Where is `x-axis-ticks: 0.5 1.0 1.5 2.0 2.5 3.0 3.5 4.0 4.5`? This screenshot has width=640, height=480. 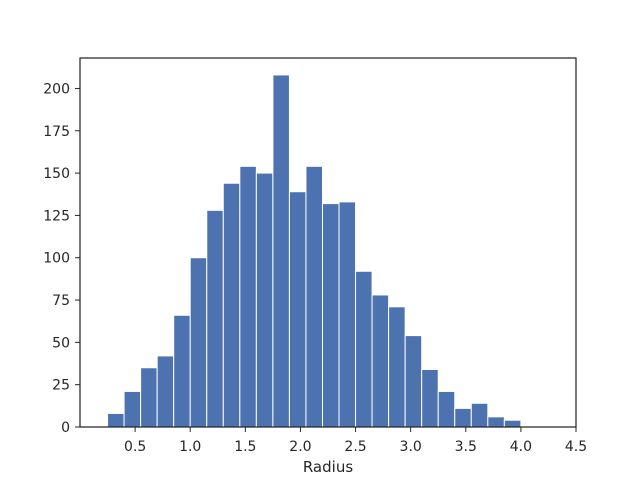
x-axis-ticks: 0.5 1.0 1.5 2.0 2.5 3.0 3.5 4.0 4.5 is located at coordinates (355, 441).